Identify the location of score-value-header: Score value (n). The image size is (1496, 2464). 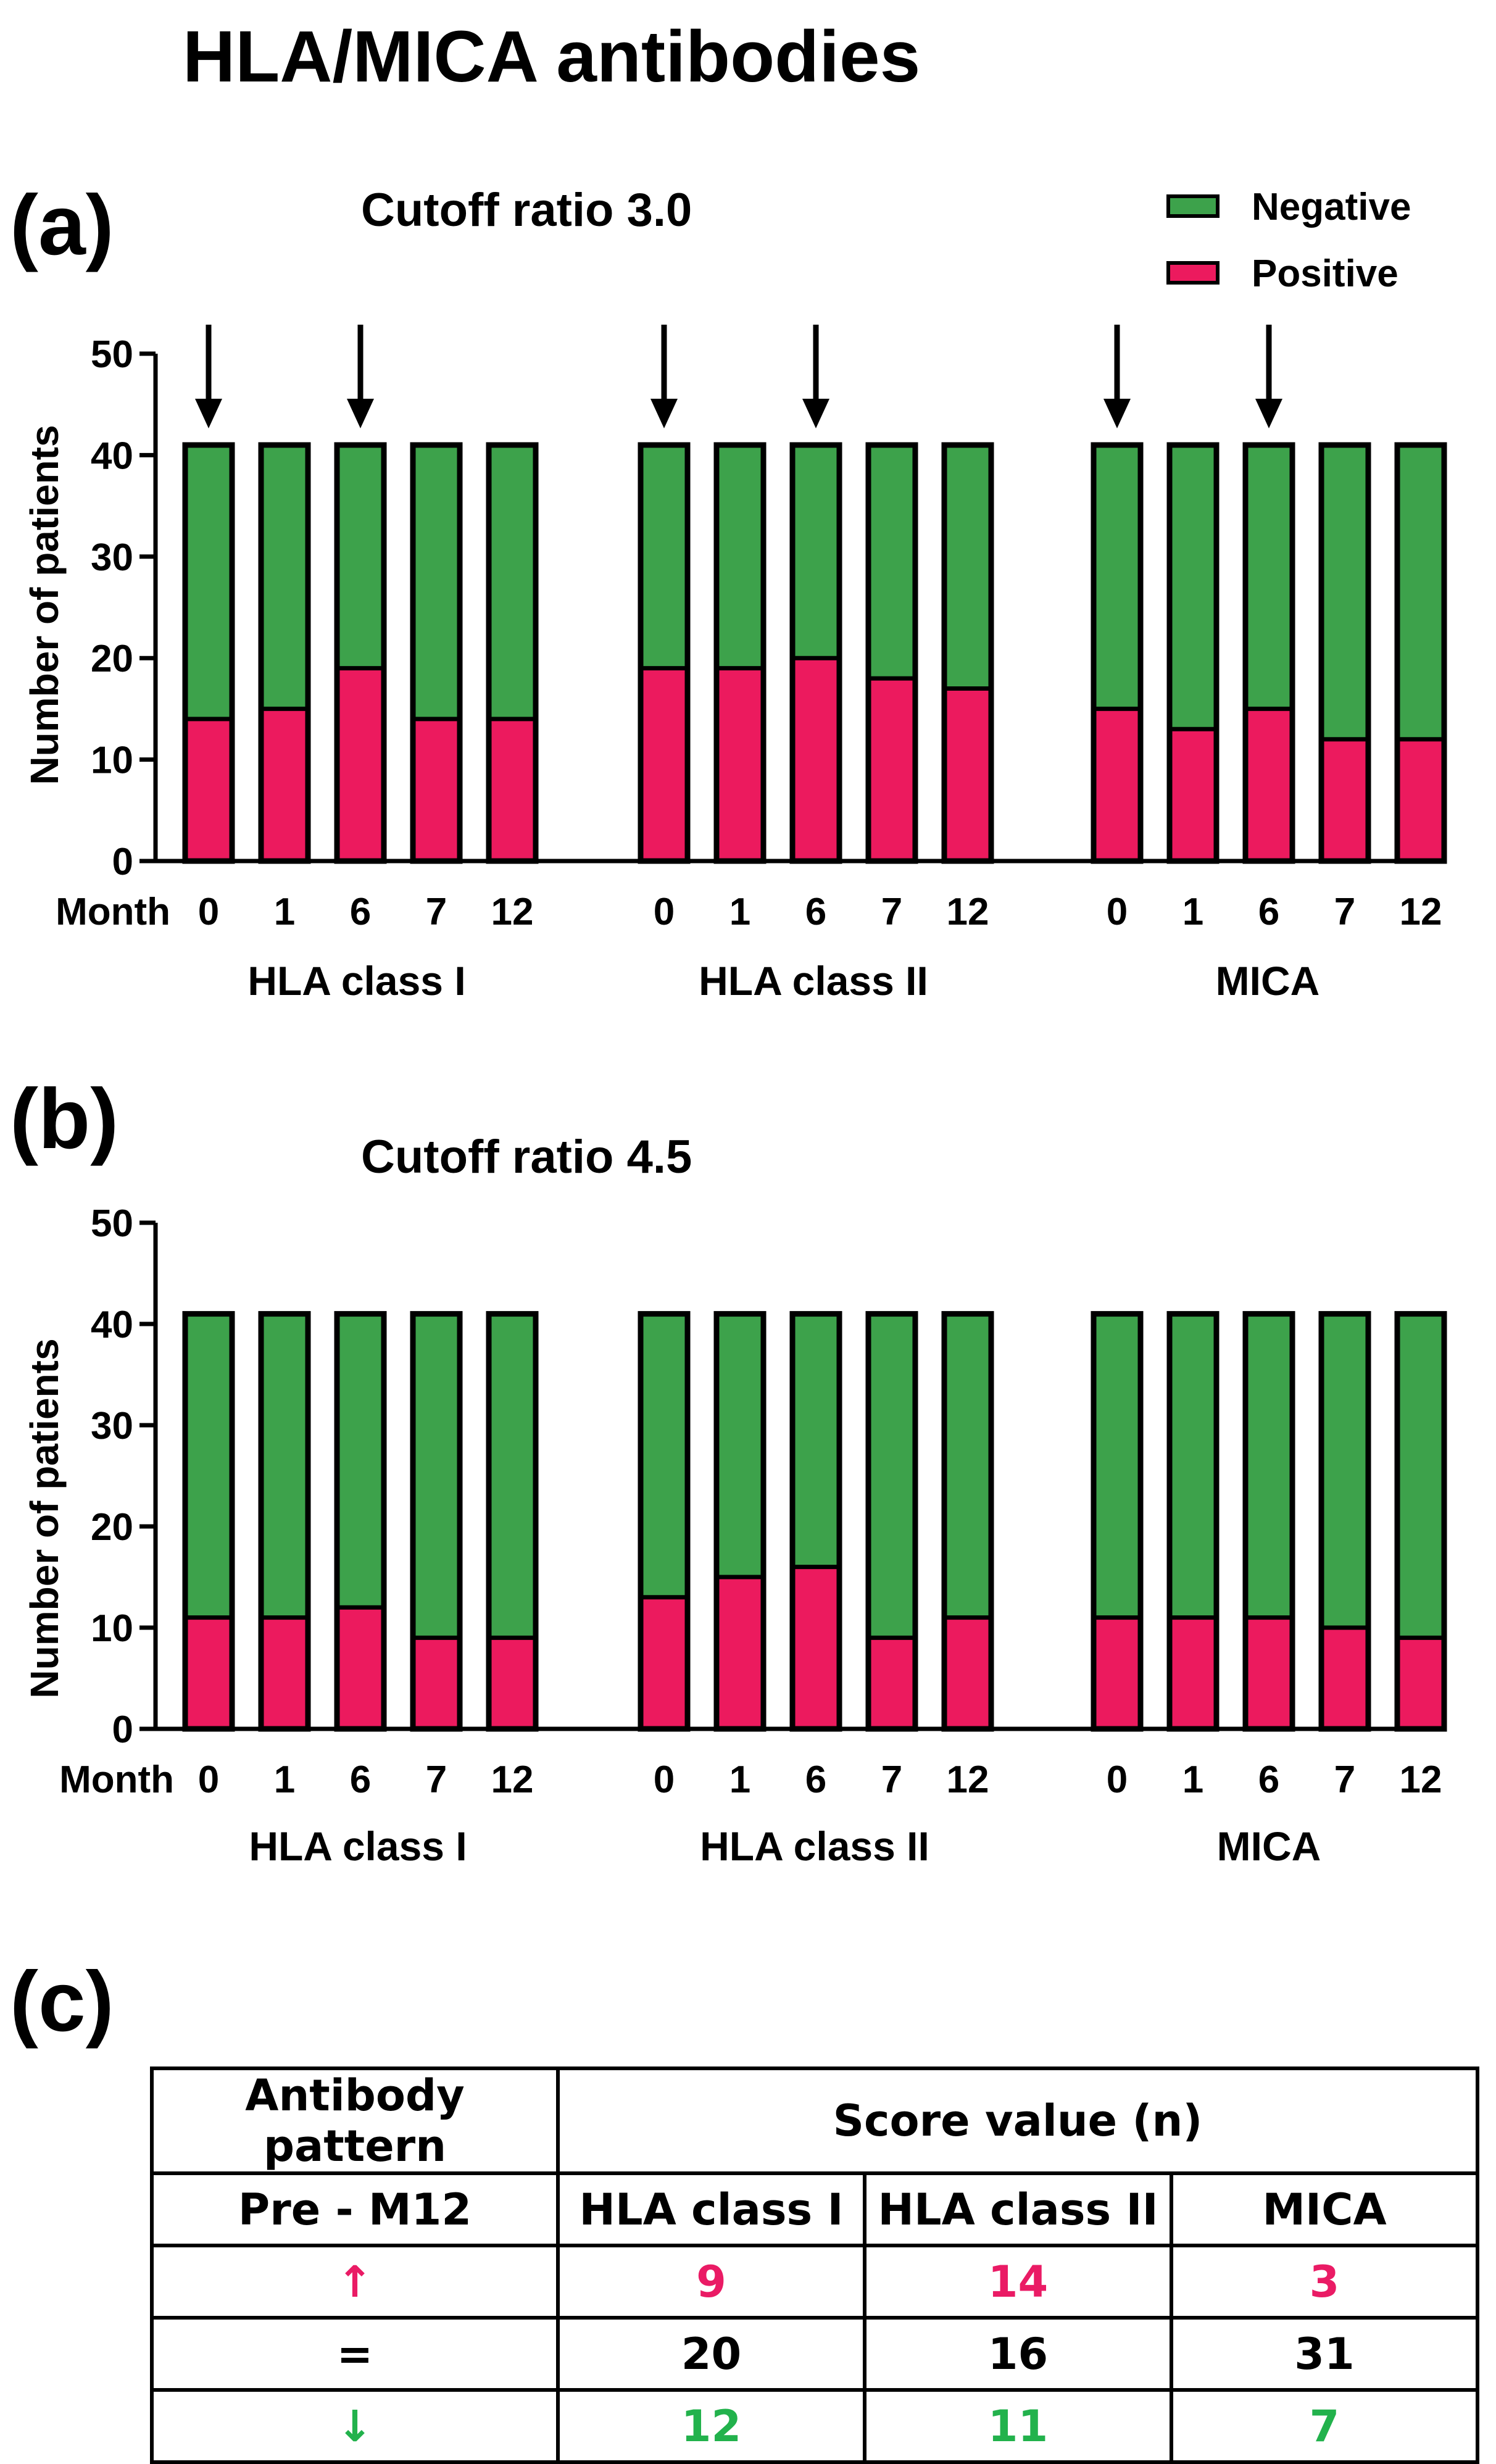
(1018, 2121).